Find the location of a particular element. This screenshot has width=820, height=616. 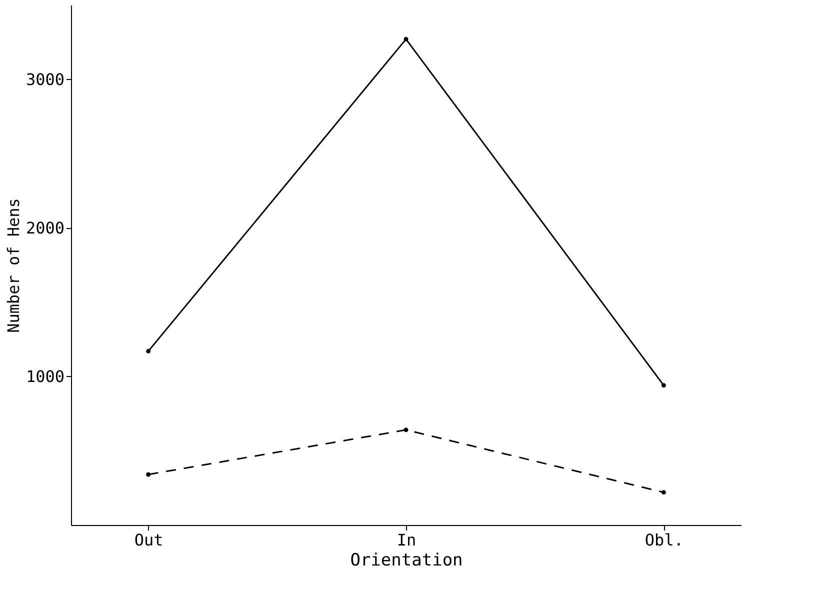

y-tick-label: 2000 is located at coordinates (45, 228).